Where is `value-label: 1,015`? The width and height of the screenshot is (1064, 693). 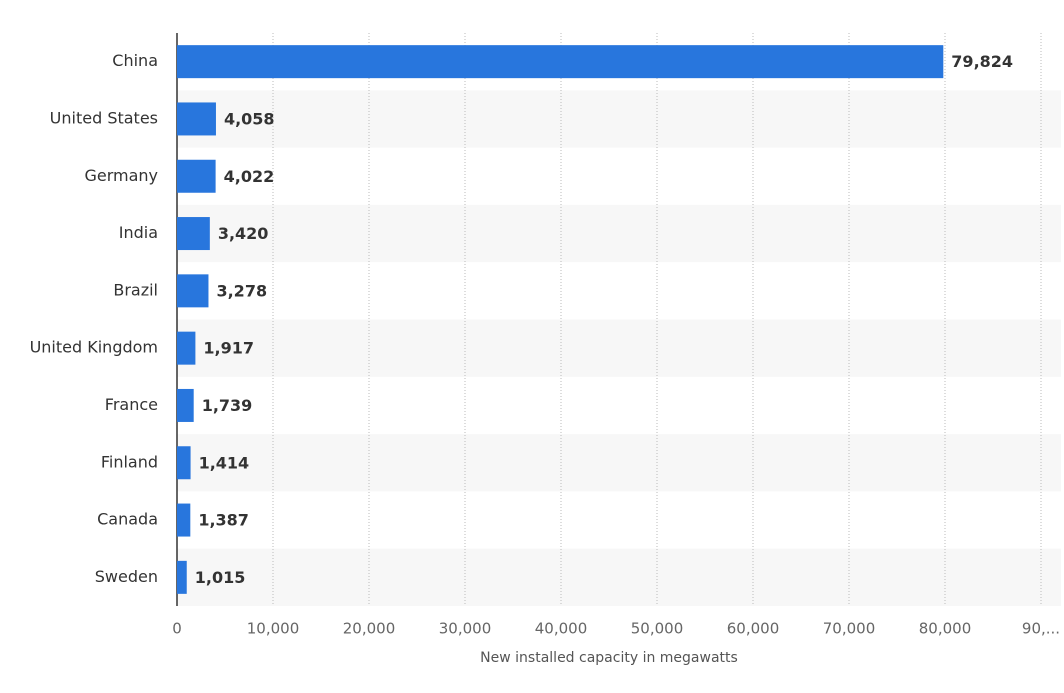
value-label: 1,015 is located at coordinates (220, 577).